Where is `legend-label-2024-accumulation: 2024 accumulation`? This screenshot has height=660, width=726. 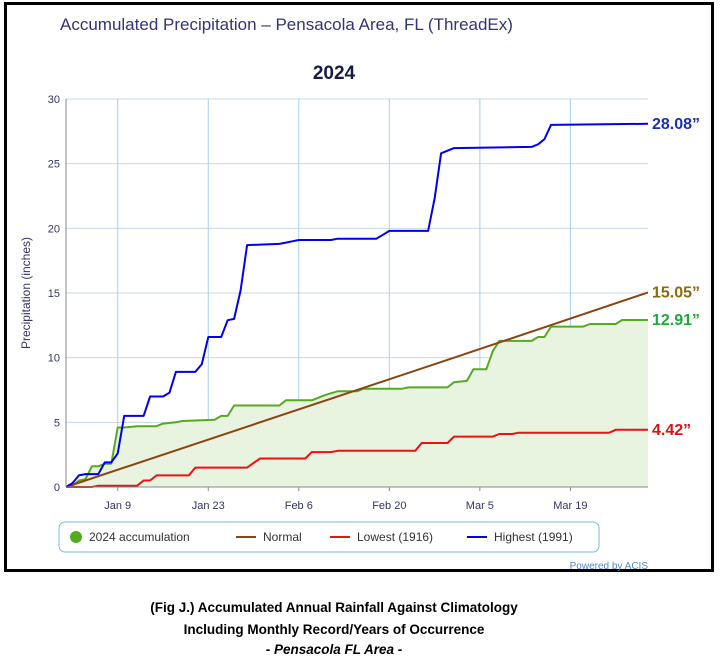 legend-label-2024-accumulation: 2024 accumulation is located at coordinates (139, 537).